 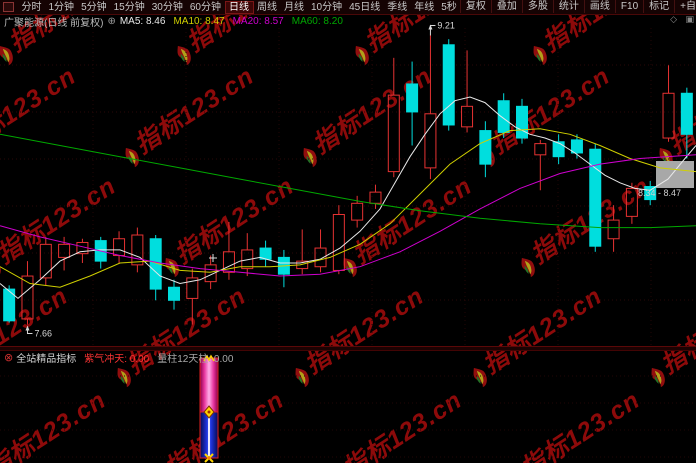 What do you see at coordinates (449, 7) in the screenshot?
I see `menu-item-5秒: 5秒` at bounding box center [449, 7].